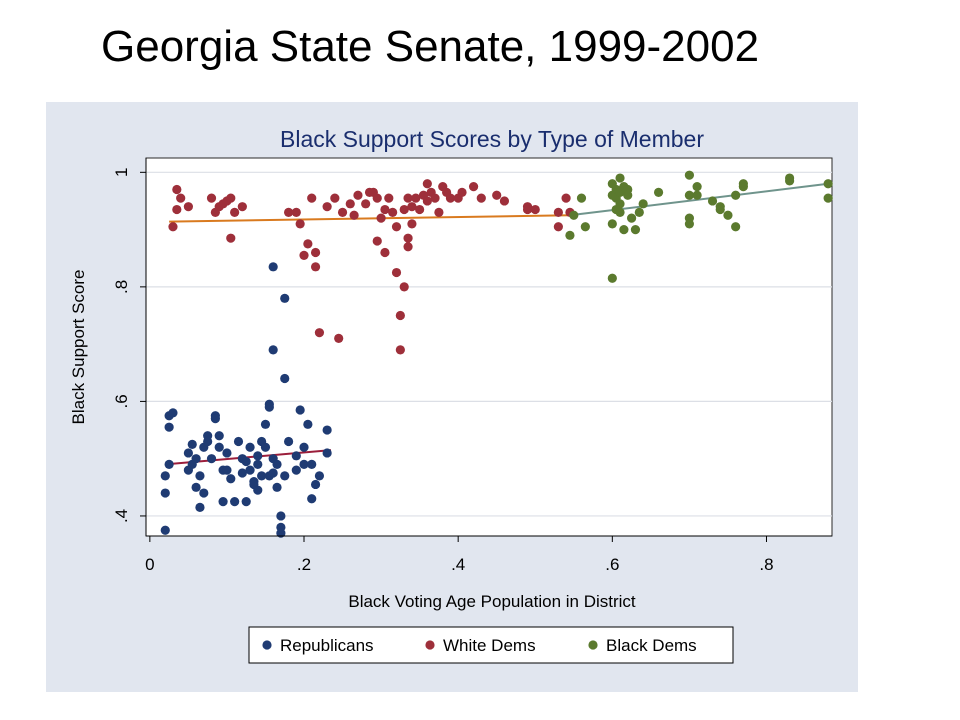 This screenshot has width=960, height=720. Describe the element at coordinates (78, 347) in the screenshot. I see `y-axis-label: Black Support Score` at that location.